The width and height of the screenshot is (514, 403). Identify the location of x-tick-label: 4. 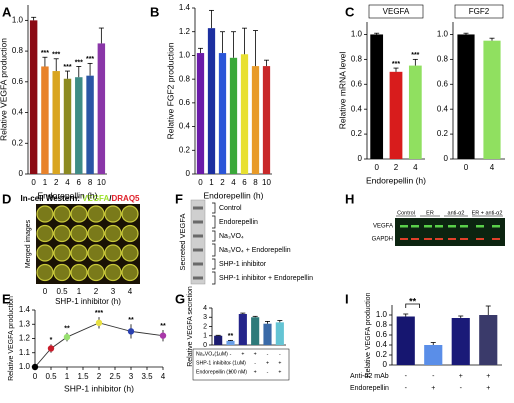
(492, 167).